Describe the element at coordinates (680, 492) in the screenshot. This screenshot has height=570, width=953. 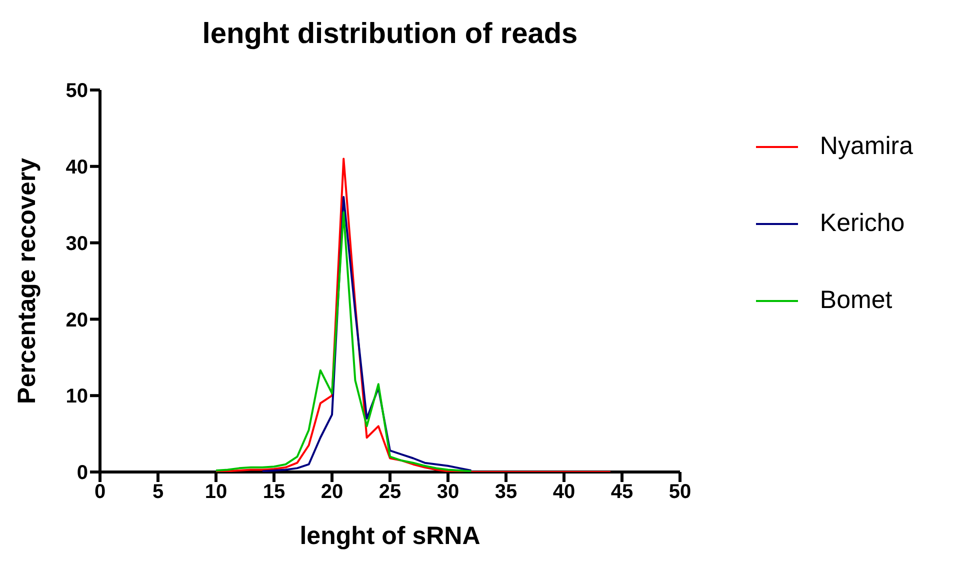
I see `x-tick-label: 50` at that location.